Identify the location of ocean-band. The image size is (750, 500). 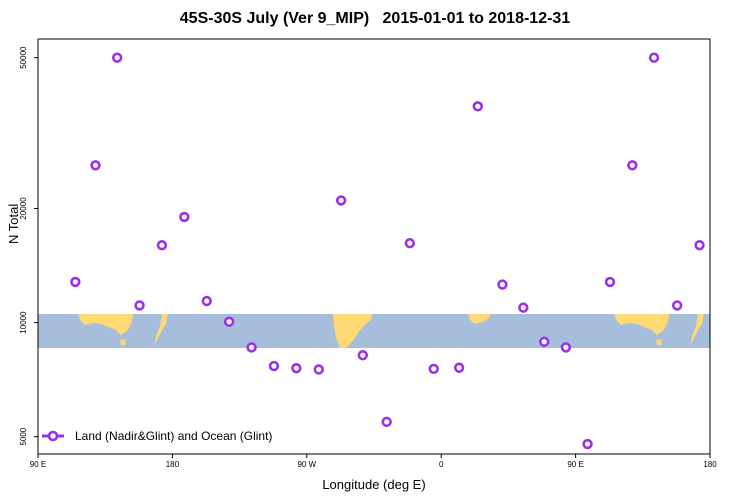
(374, 331).